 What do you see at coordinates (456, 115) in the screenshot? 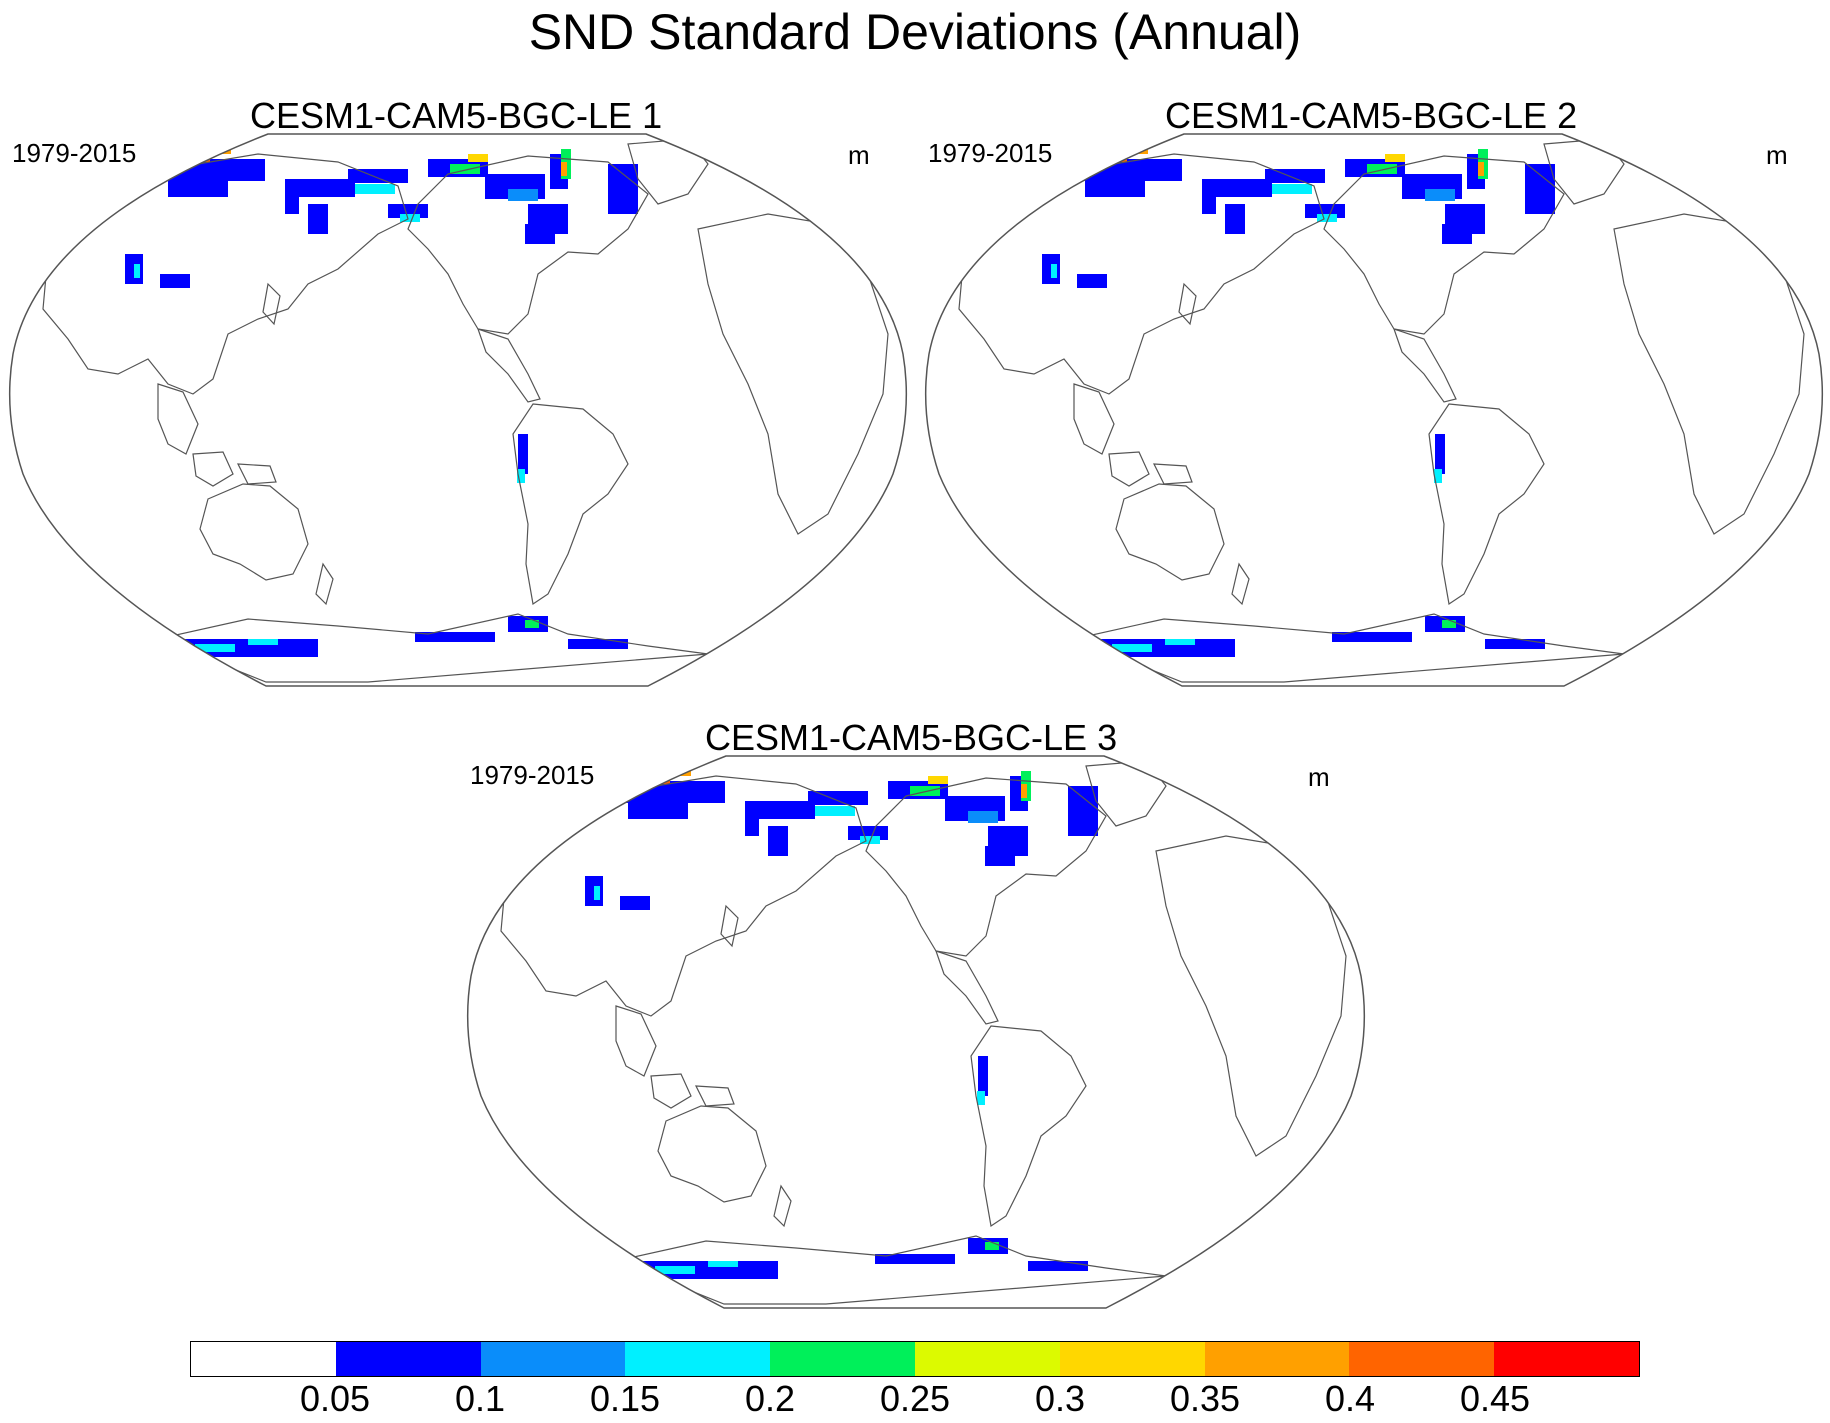
I see `panel-title-1: CESM1-CAM5-BGC-LE 1` at bounding box center [456, 115].